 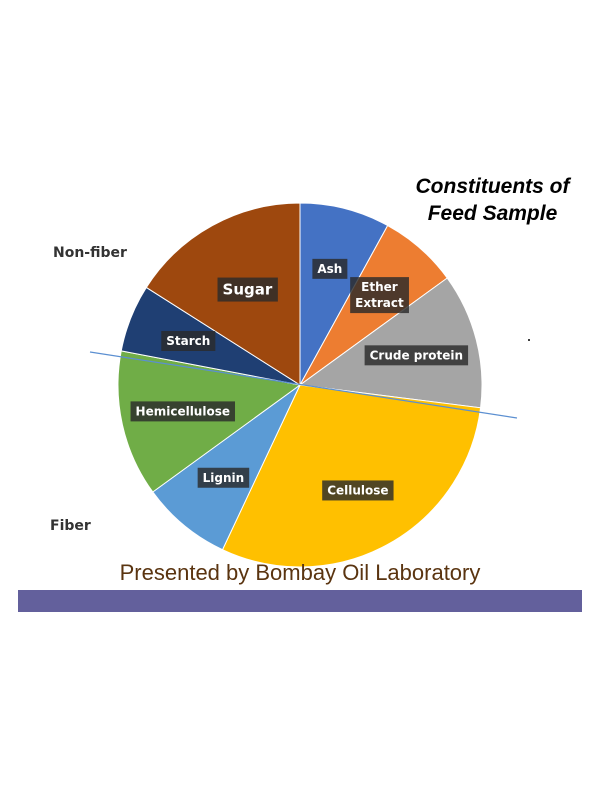 I want to click on slice-label-text: Ash, so click(x=329, y=269).